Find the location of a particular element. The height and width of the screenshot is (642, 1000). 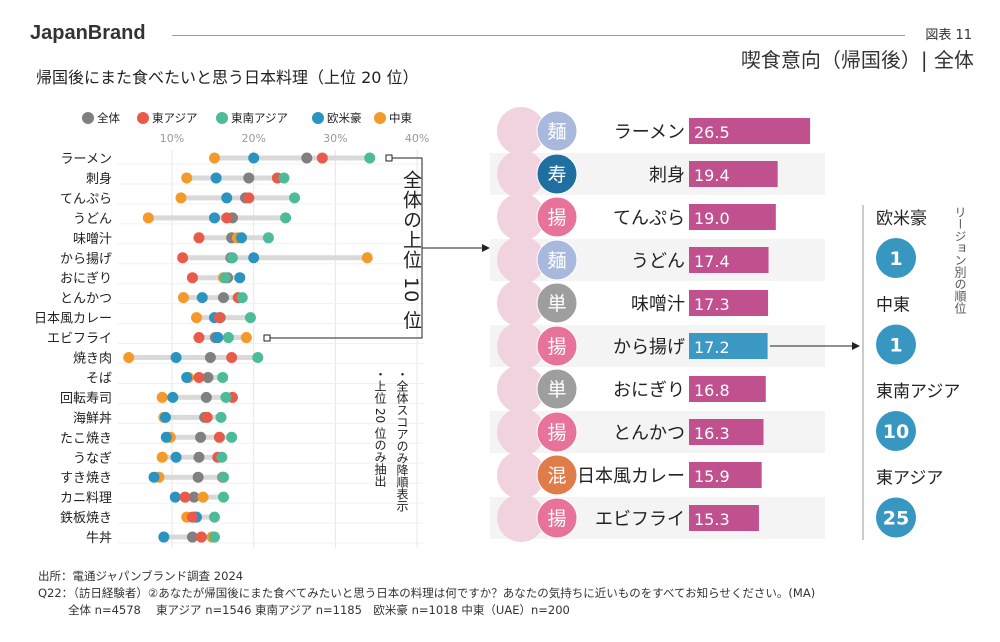

bar-label: てんぷら is located at coordinates (649, 218).